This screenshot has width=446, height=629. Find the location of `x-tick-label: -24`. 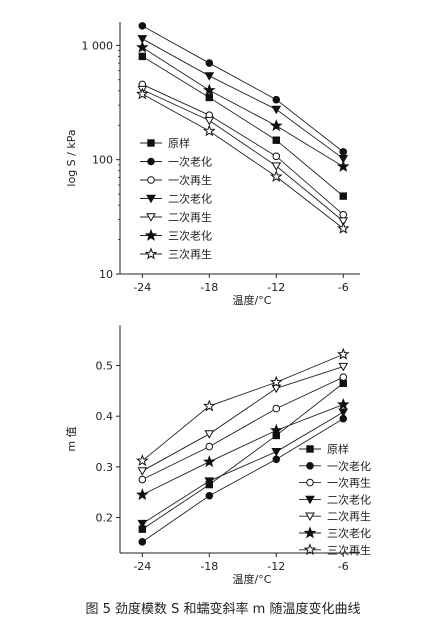

x-tick-label: -24 is located at coordinates (142, 566).